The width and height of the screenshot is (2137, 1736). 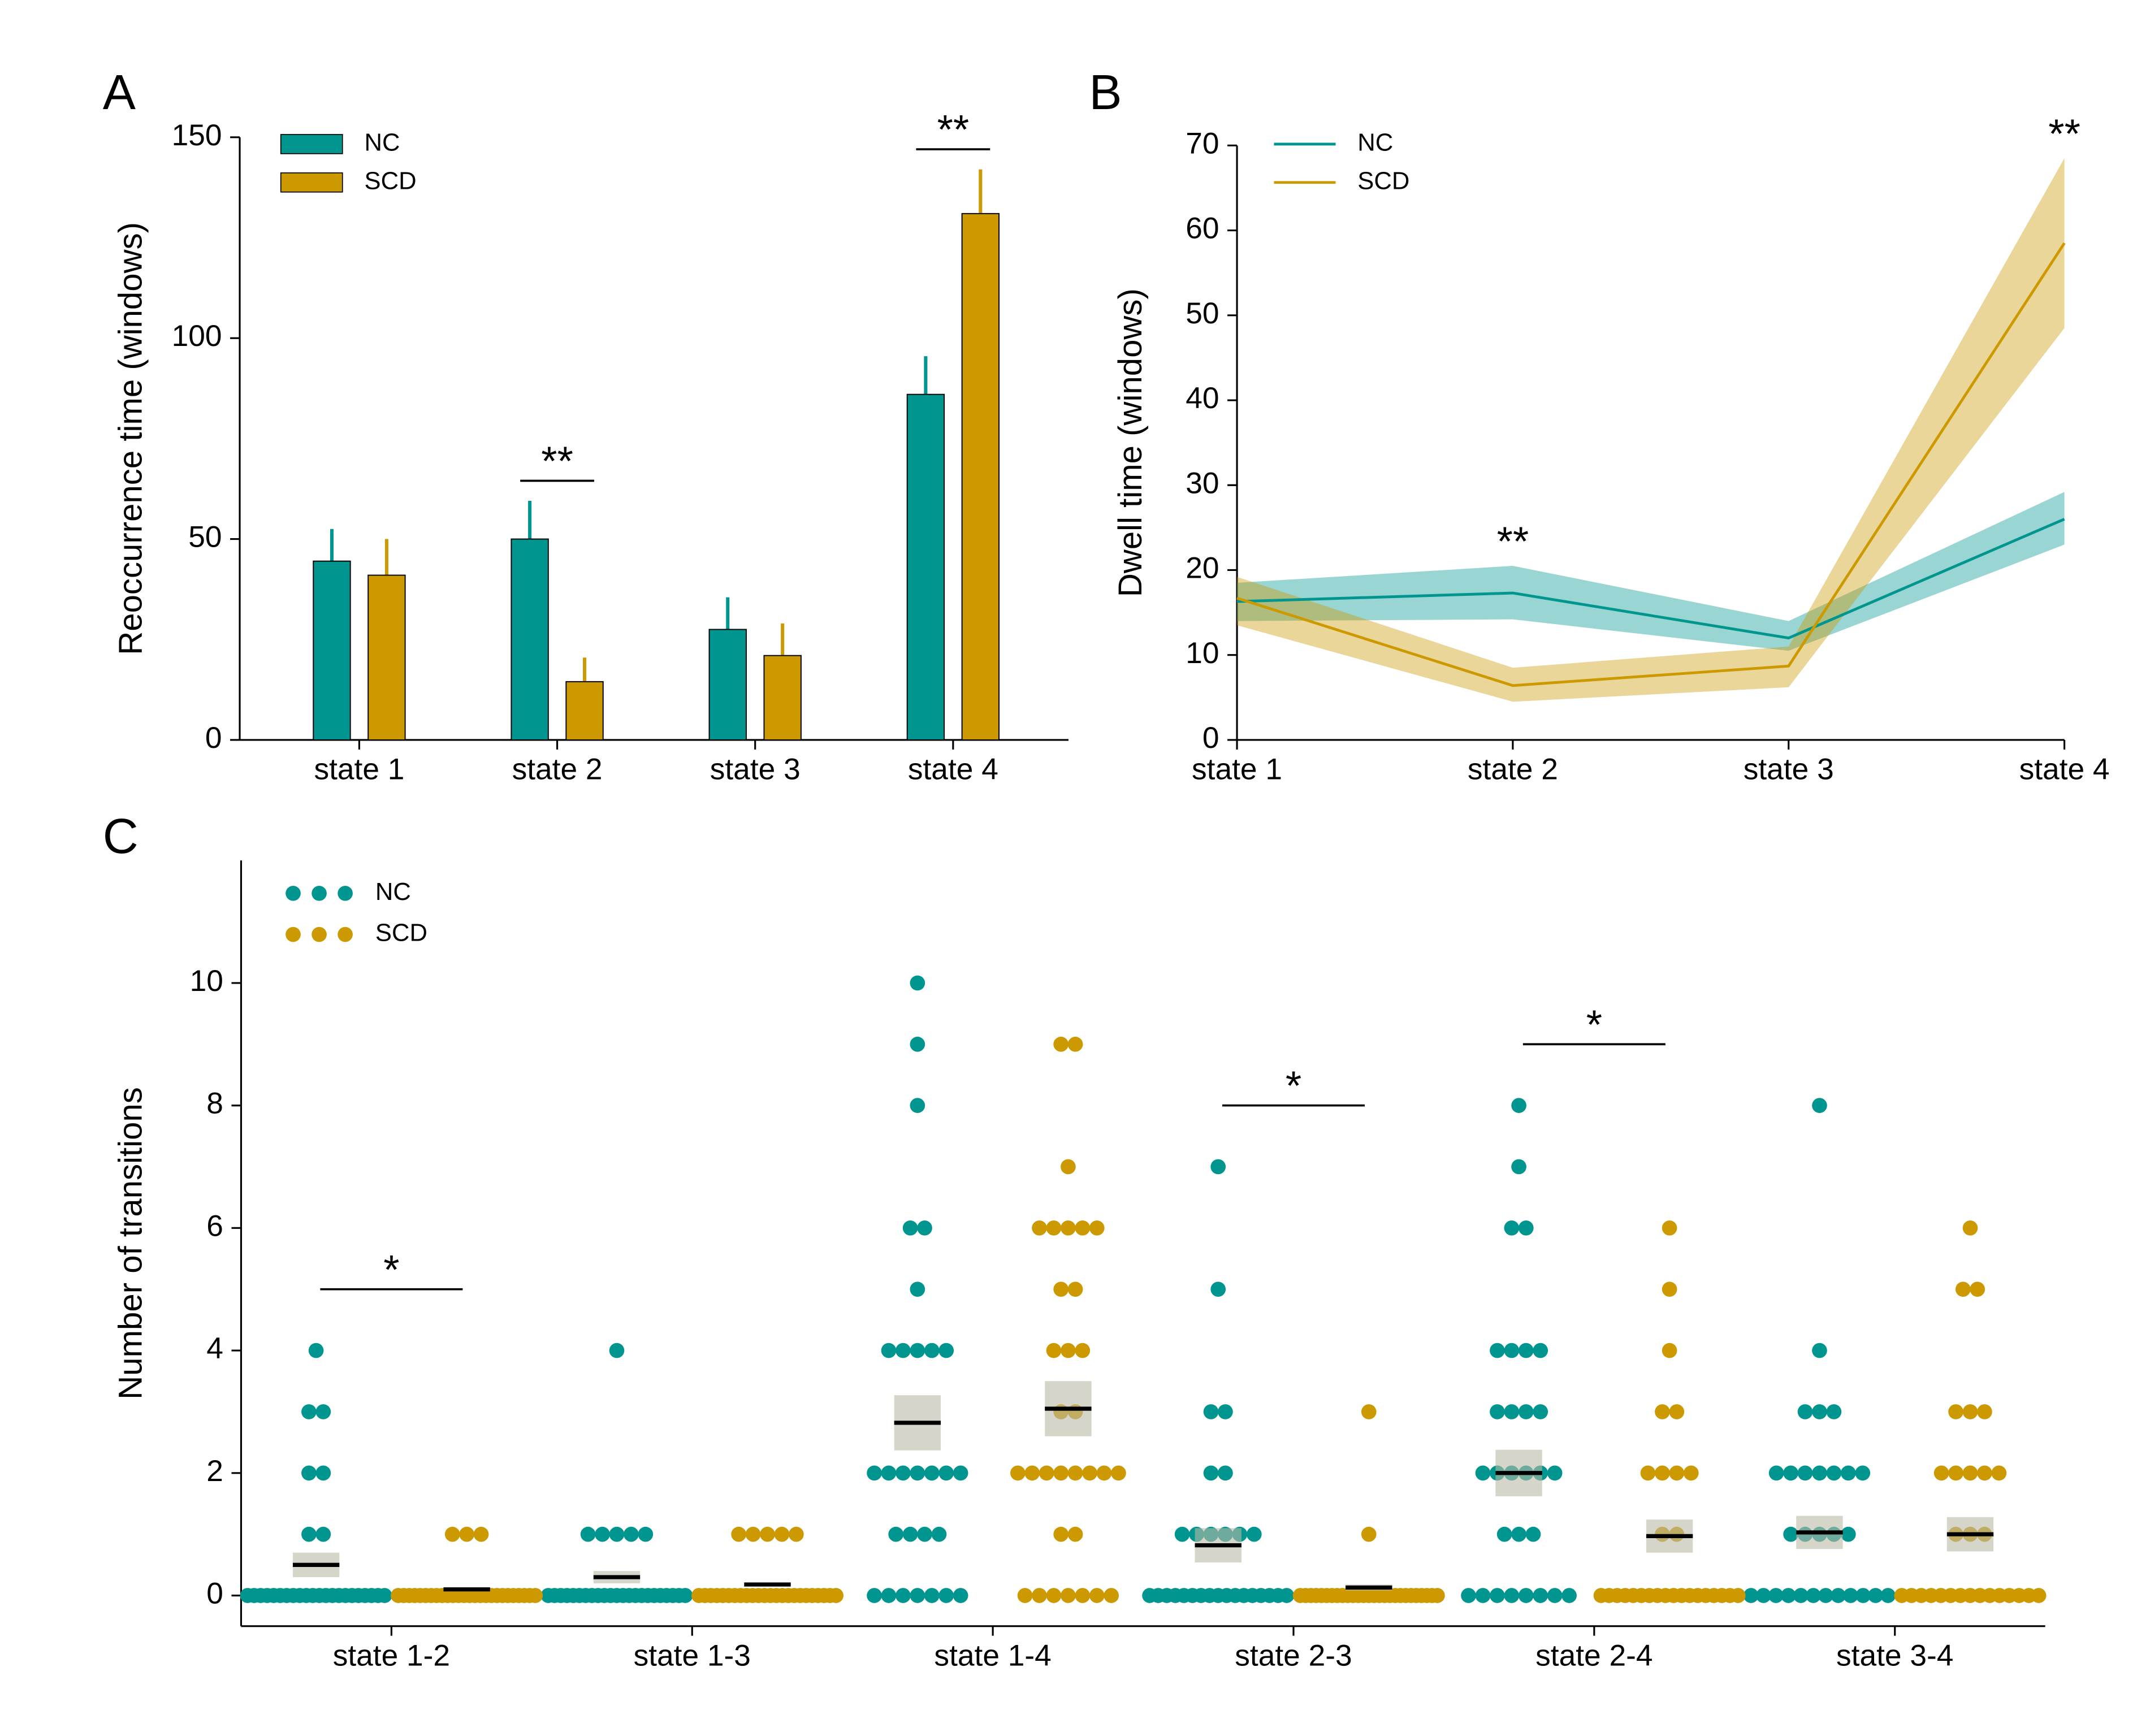 What do you see at coordinates (391, 1270) in the screenshot?
I see `significance-label: *` at bounding box center [391, 1270].